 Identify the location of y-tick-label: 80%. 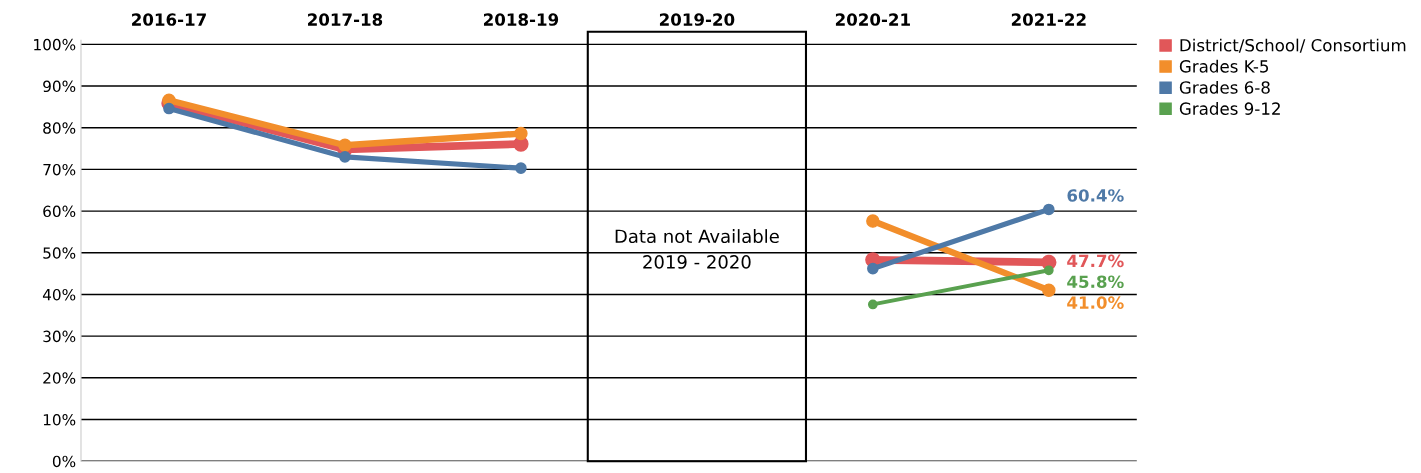
(59, 128).